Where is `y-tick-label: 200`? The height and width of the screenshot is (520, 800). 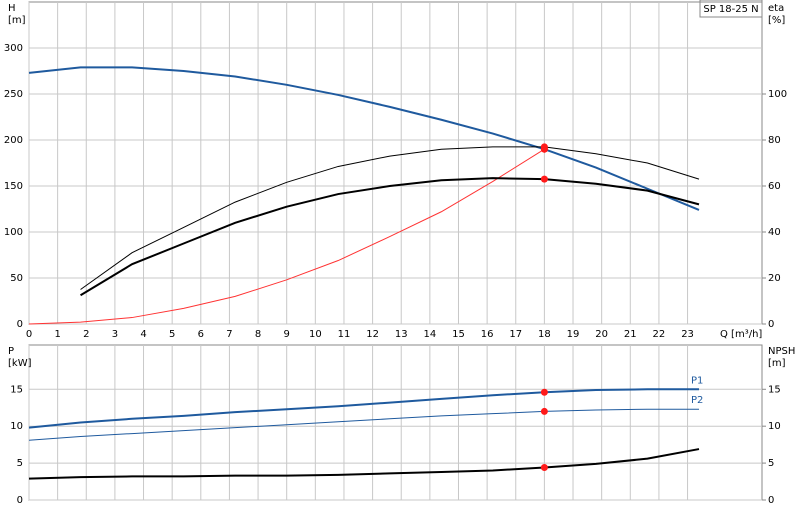
y-tick-label: 200 is located at coordinates (13, 140).